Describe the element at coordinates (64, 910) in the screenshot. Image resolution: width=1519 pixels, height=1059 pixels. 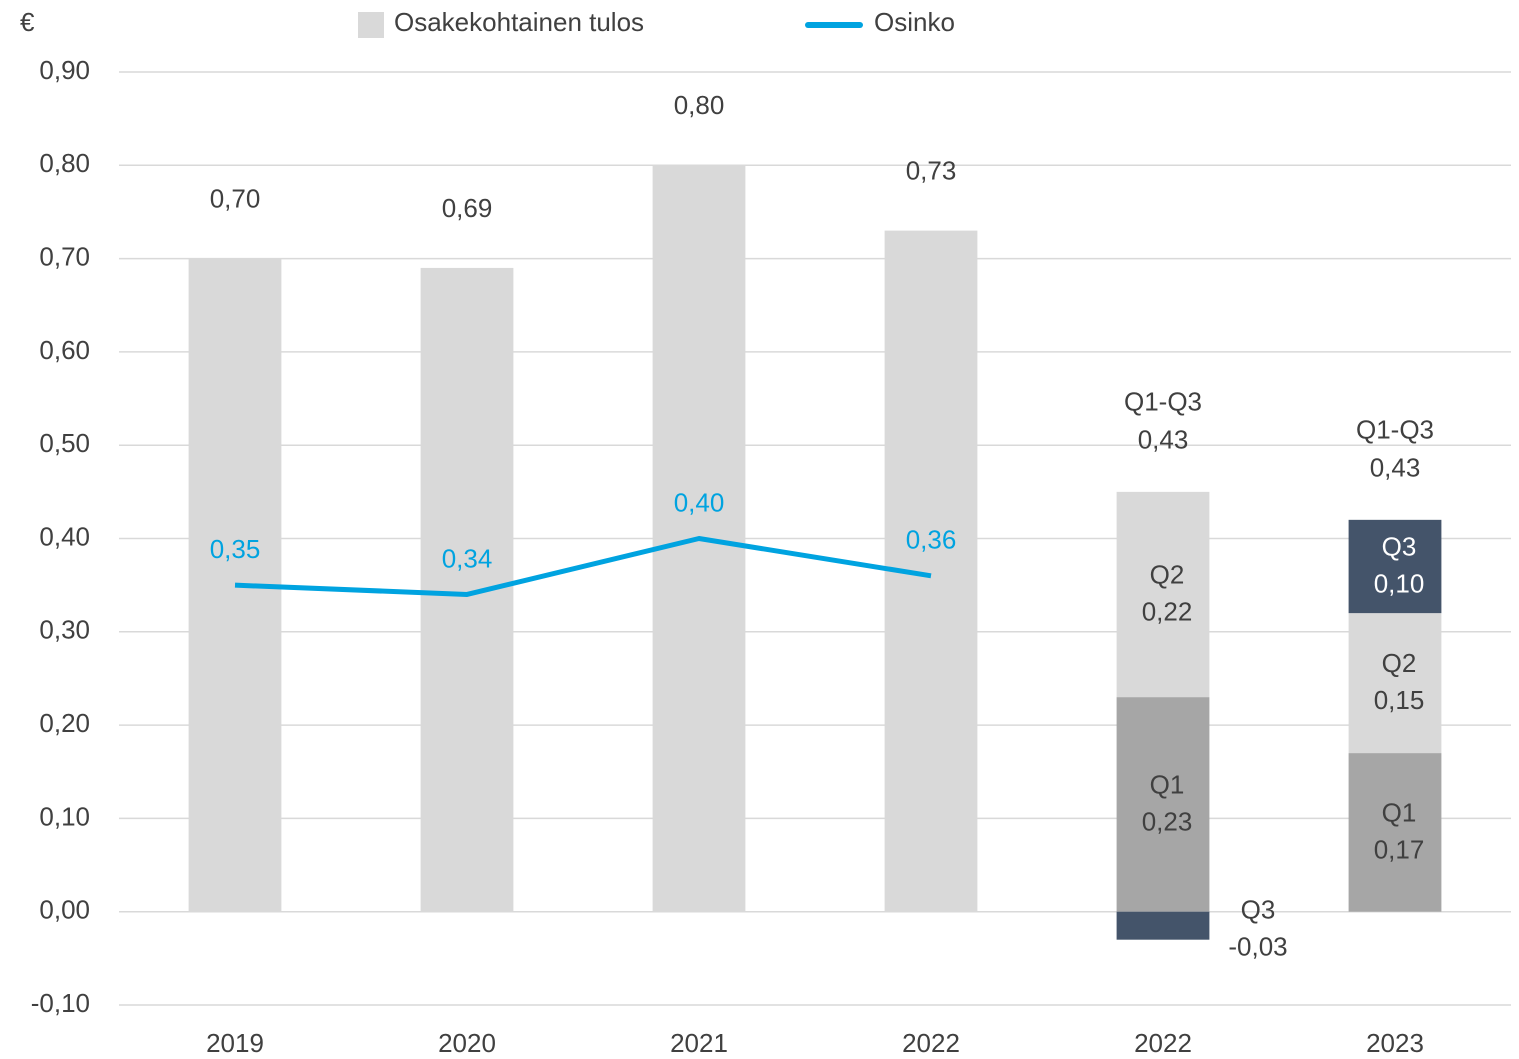
I see `y-tick-label: 0,00` at that location.